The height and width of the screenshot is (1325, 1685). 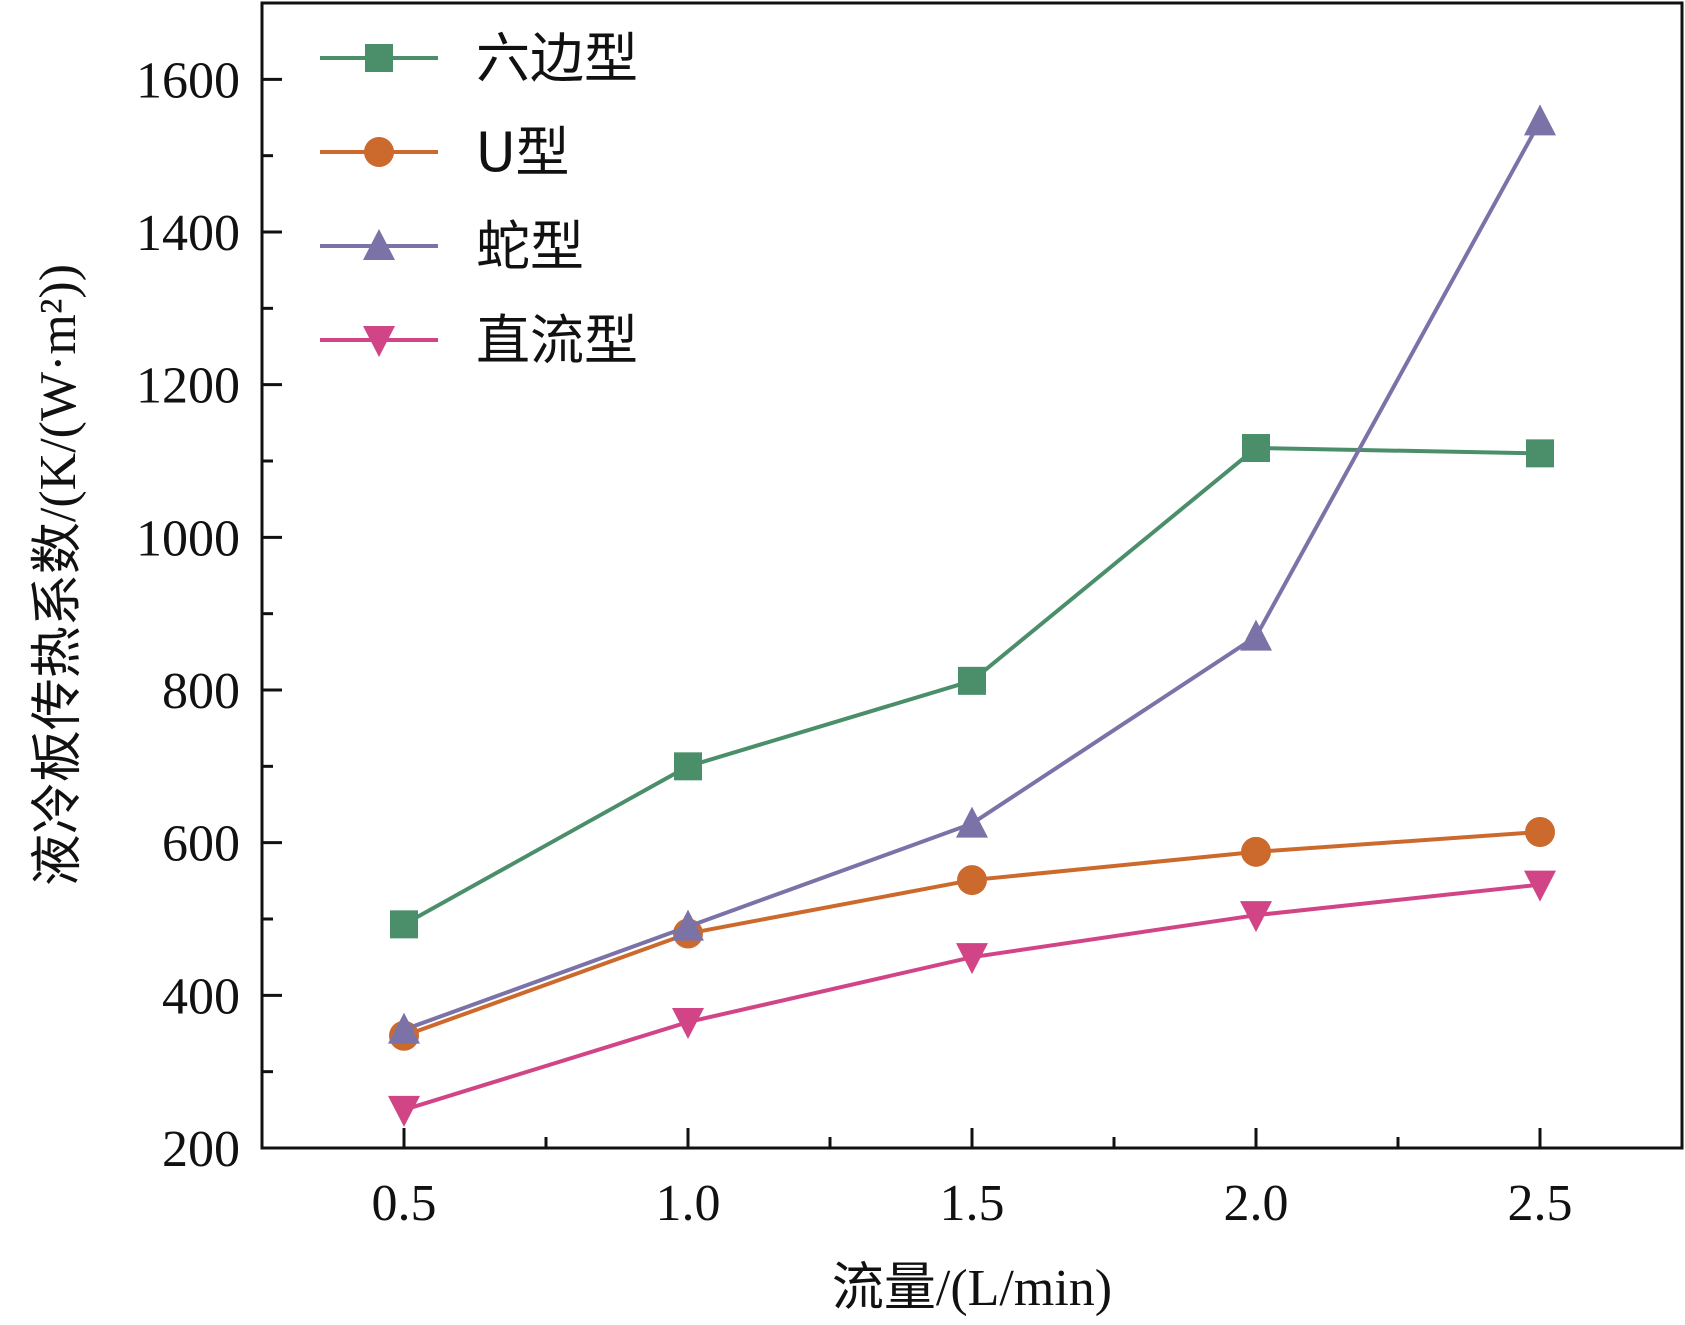 I want to click on x-axis: 0.5 1.0 1.5 2.0 2.5, so click(x=972, y=1180).